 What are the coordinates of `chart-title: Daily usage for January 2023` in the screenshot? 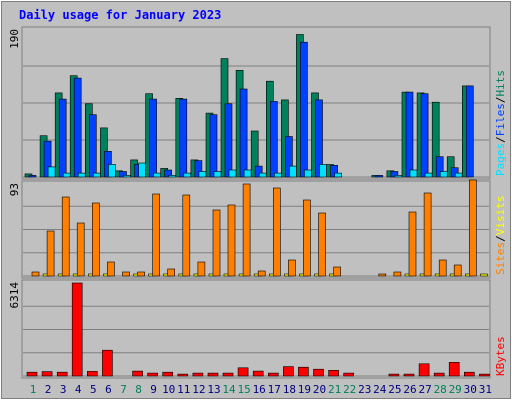 It's located at (120, 15).